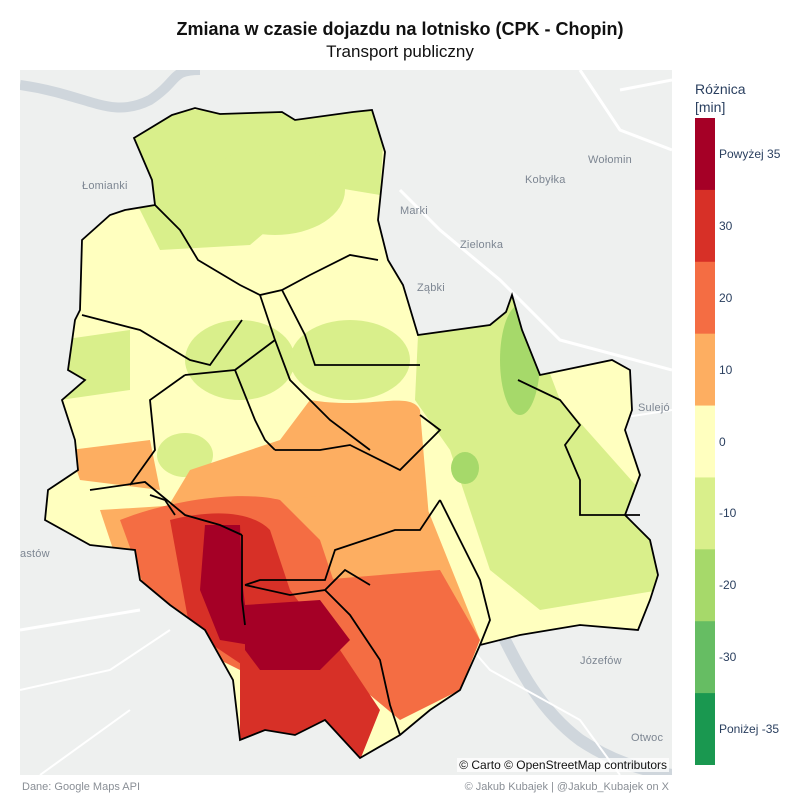  I want to click on colorbar-tick-label: Powyżej 35, so click(750, 153).